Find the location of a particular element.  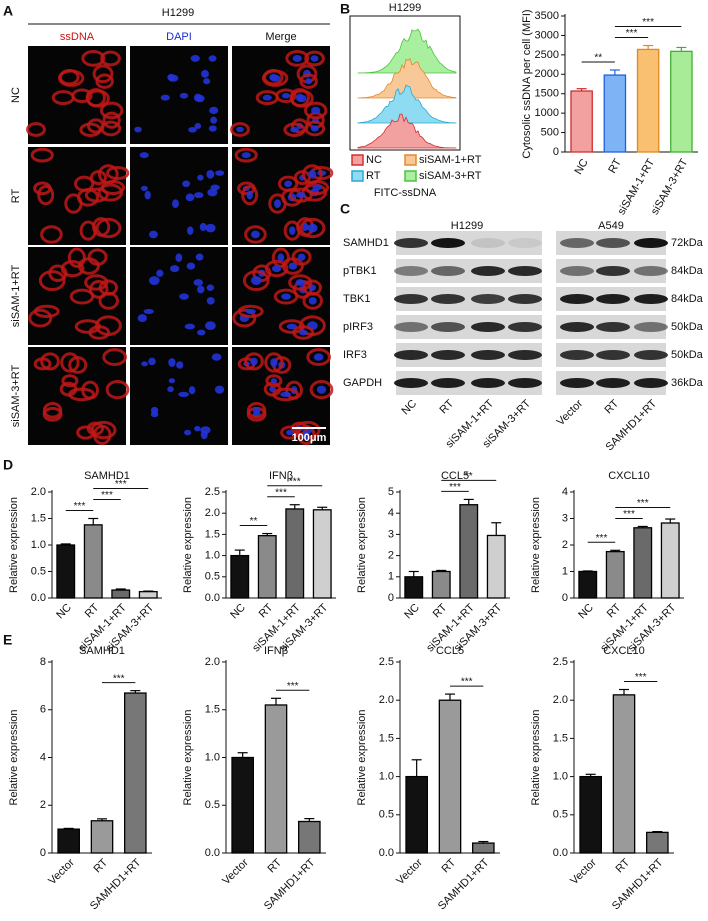

protein-label: pTBK1 is located at coordinates (360, 271).